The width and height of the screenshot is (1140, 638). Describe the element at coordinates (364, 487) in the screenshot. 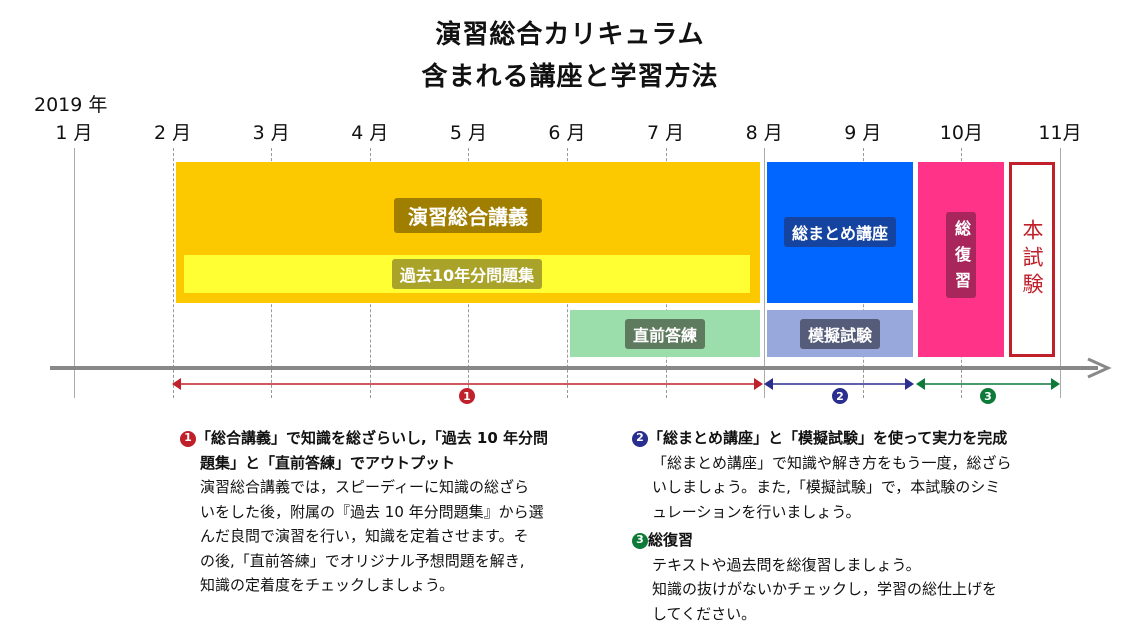

I see `section-1-body-line: 演習総合講義では，スピーディーに知識の総ざら` at that location.